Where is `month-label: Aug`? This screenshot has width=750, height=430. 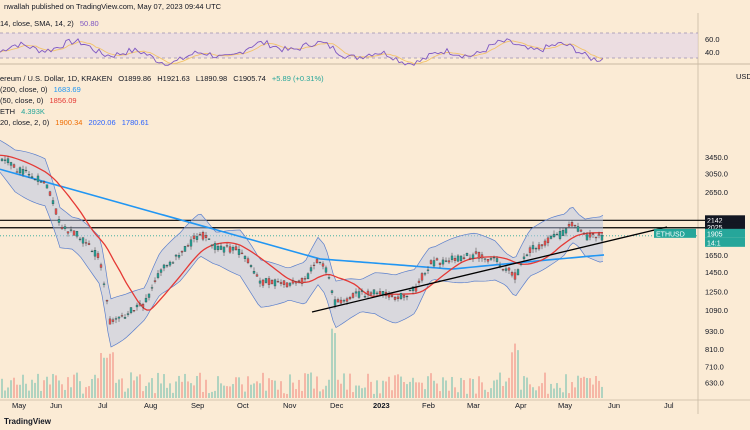 month-label: Aug is located at coordinates (150, 405).